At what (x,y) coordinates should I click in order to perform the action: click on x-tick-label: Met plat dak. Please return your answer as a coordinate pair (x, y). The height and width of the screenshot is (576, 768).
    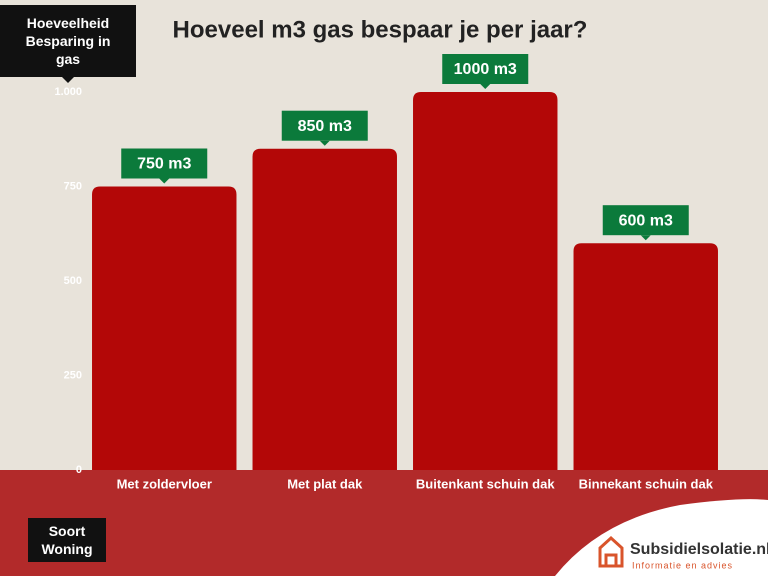
    Looking at the image, I should click on (325, 483).